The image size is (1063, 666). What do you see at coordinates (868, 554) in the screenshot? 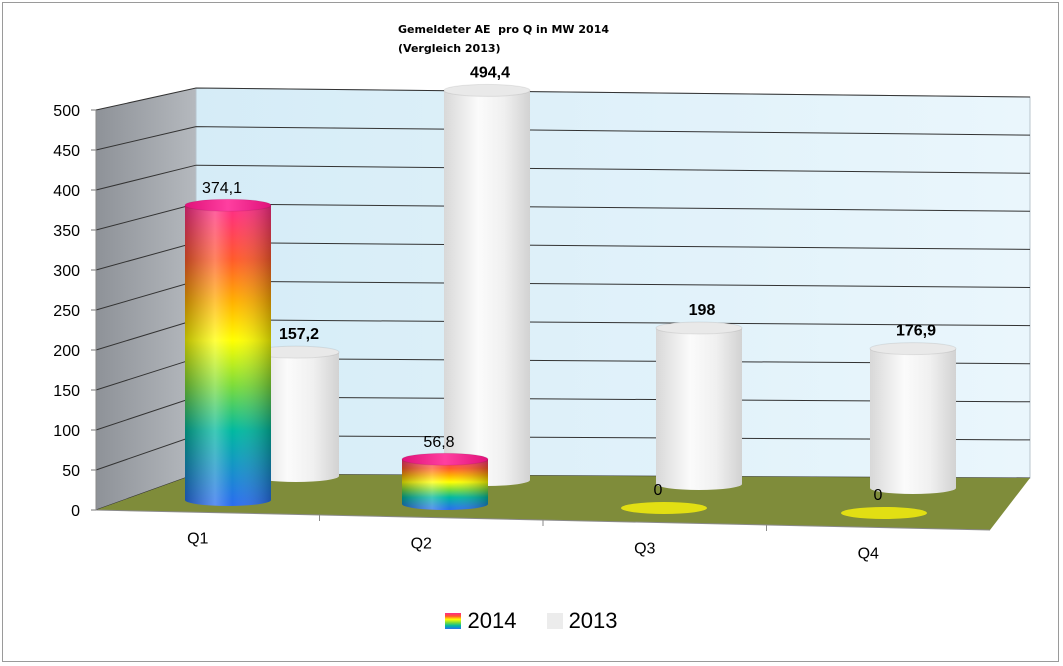
I see `x-tick-label: Q4` at bounding box center [868, 554].